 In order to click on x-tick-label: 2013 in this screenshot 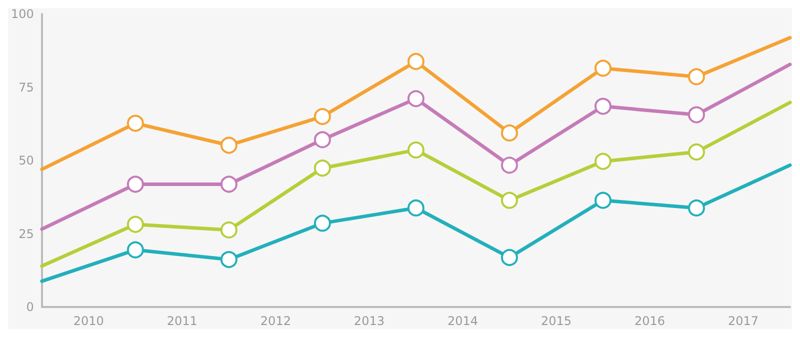, I will do `click(369, 321)`.